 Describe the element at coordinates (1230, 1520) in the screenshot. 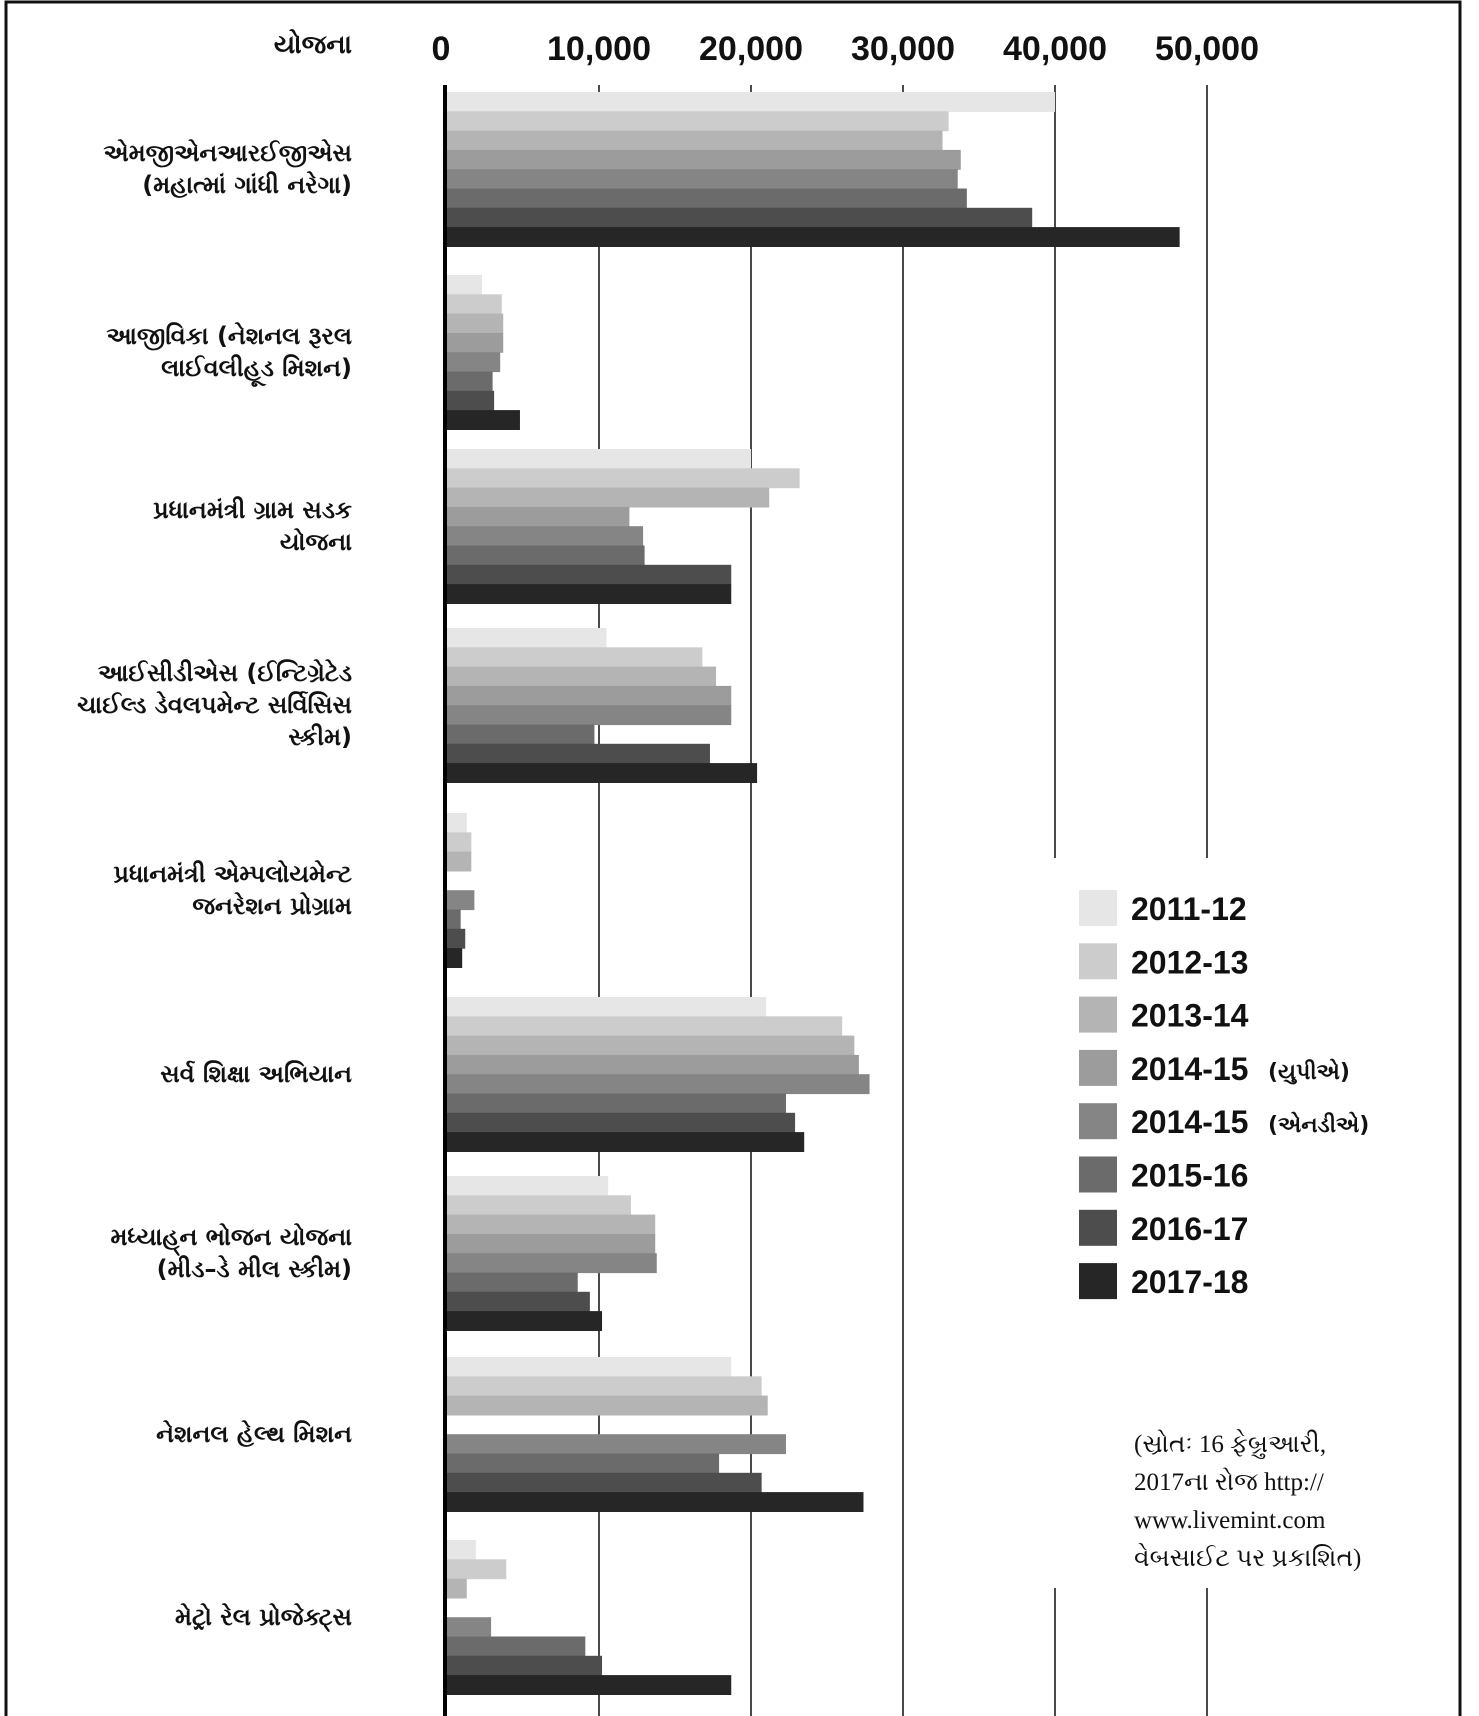

I see `source-line: www.livemint.com` at that location.